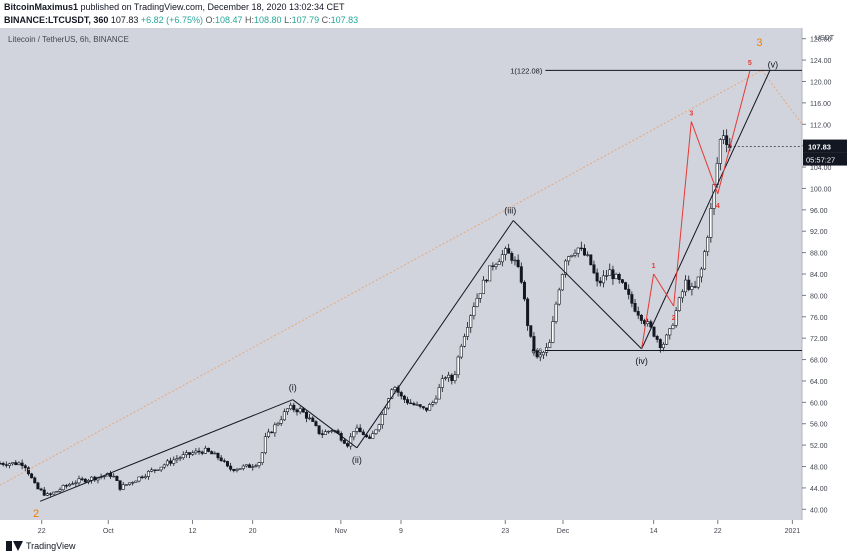  Describe the element at coordinates (718, 206) in the screenshot. I see `subwave-label: 4` at that location.